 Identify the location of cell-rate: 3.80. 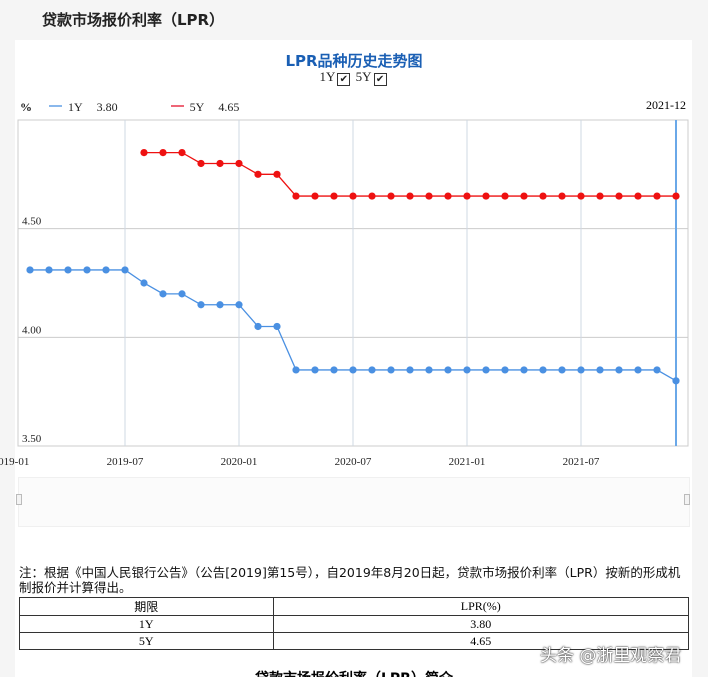
(480, 624).